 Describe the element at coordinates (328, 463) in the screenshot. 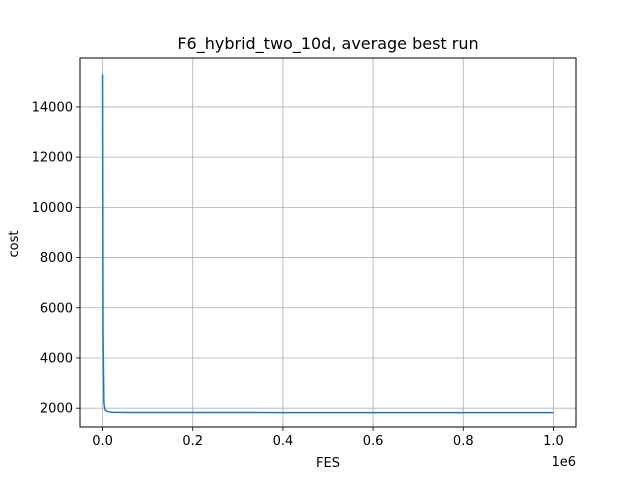

I see `x-axis-label: FES` at that location.